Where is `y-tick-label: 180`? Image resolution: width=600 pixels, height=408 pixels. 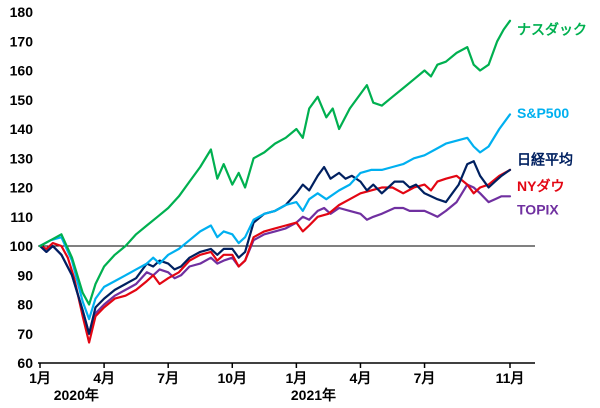
y-tick-label: 180 is located at coordinates (22, 12).